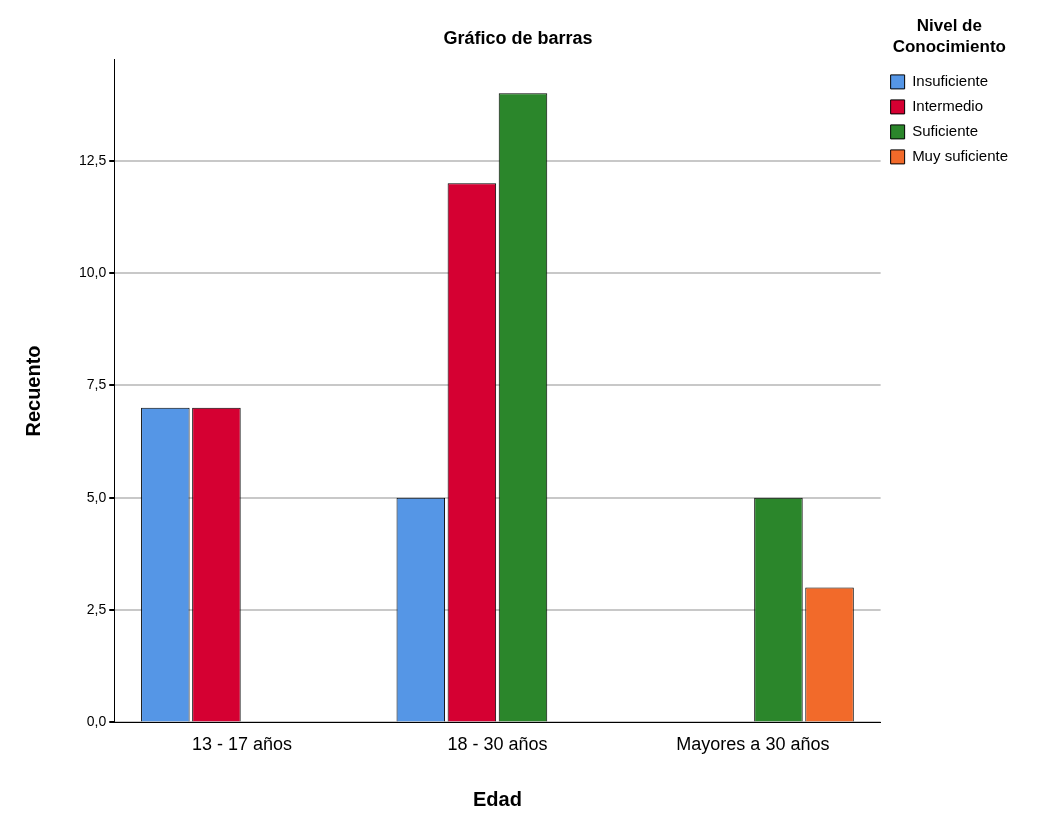  What do you see at coordinates (497, 744) in the screenshot?
I see `x-tick-label: 18 - 30 años` at bounding box center [497, 744].